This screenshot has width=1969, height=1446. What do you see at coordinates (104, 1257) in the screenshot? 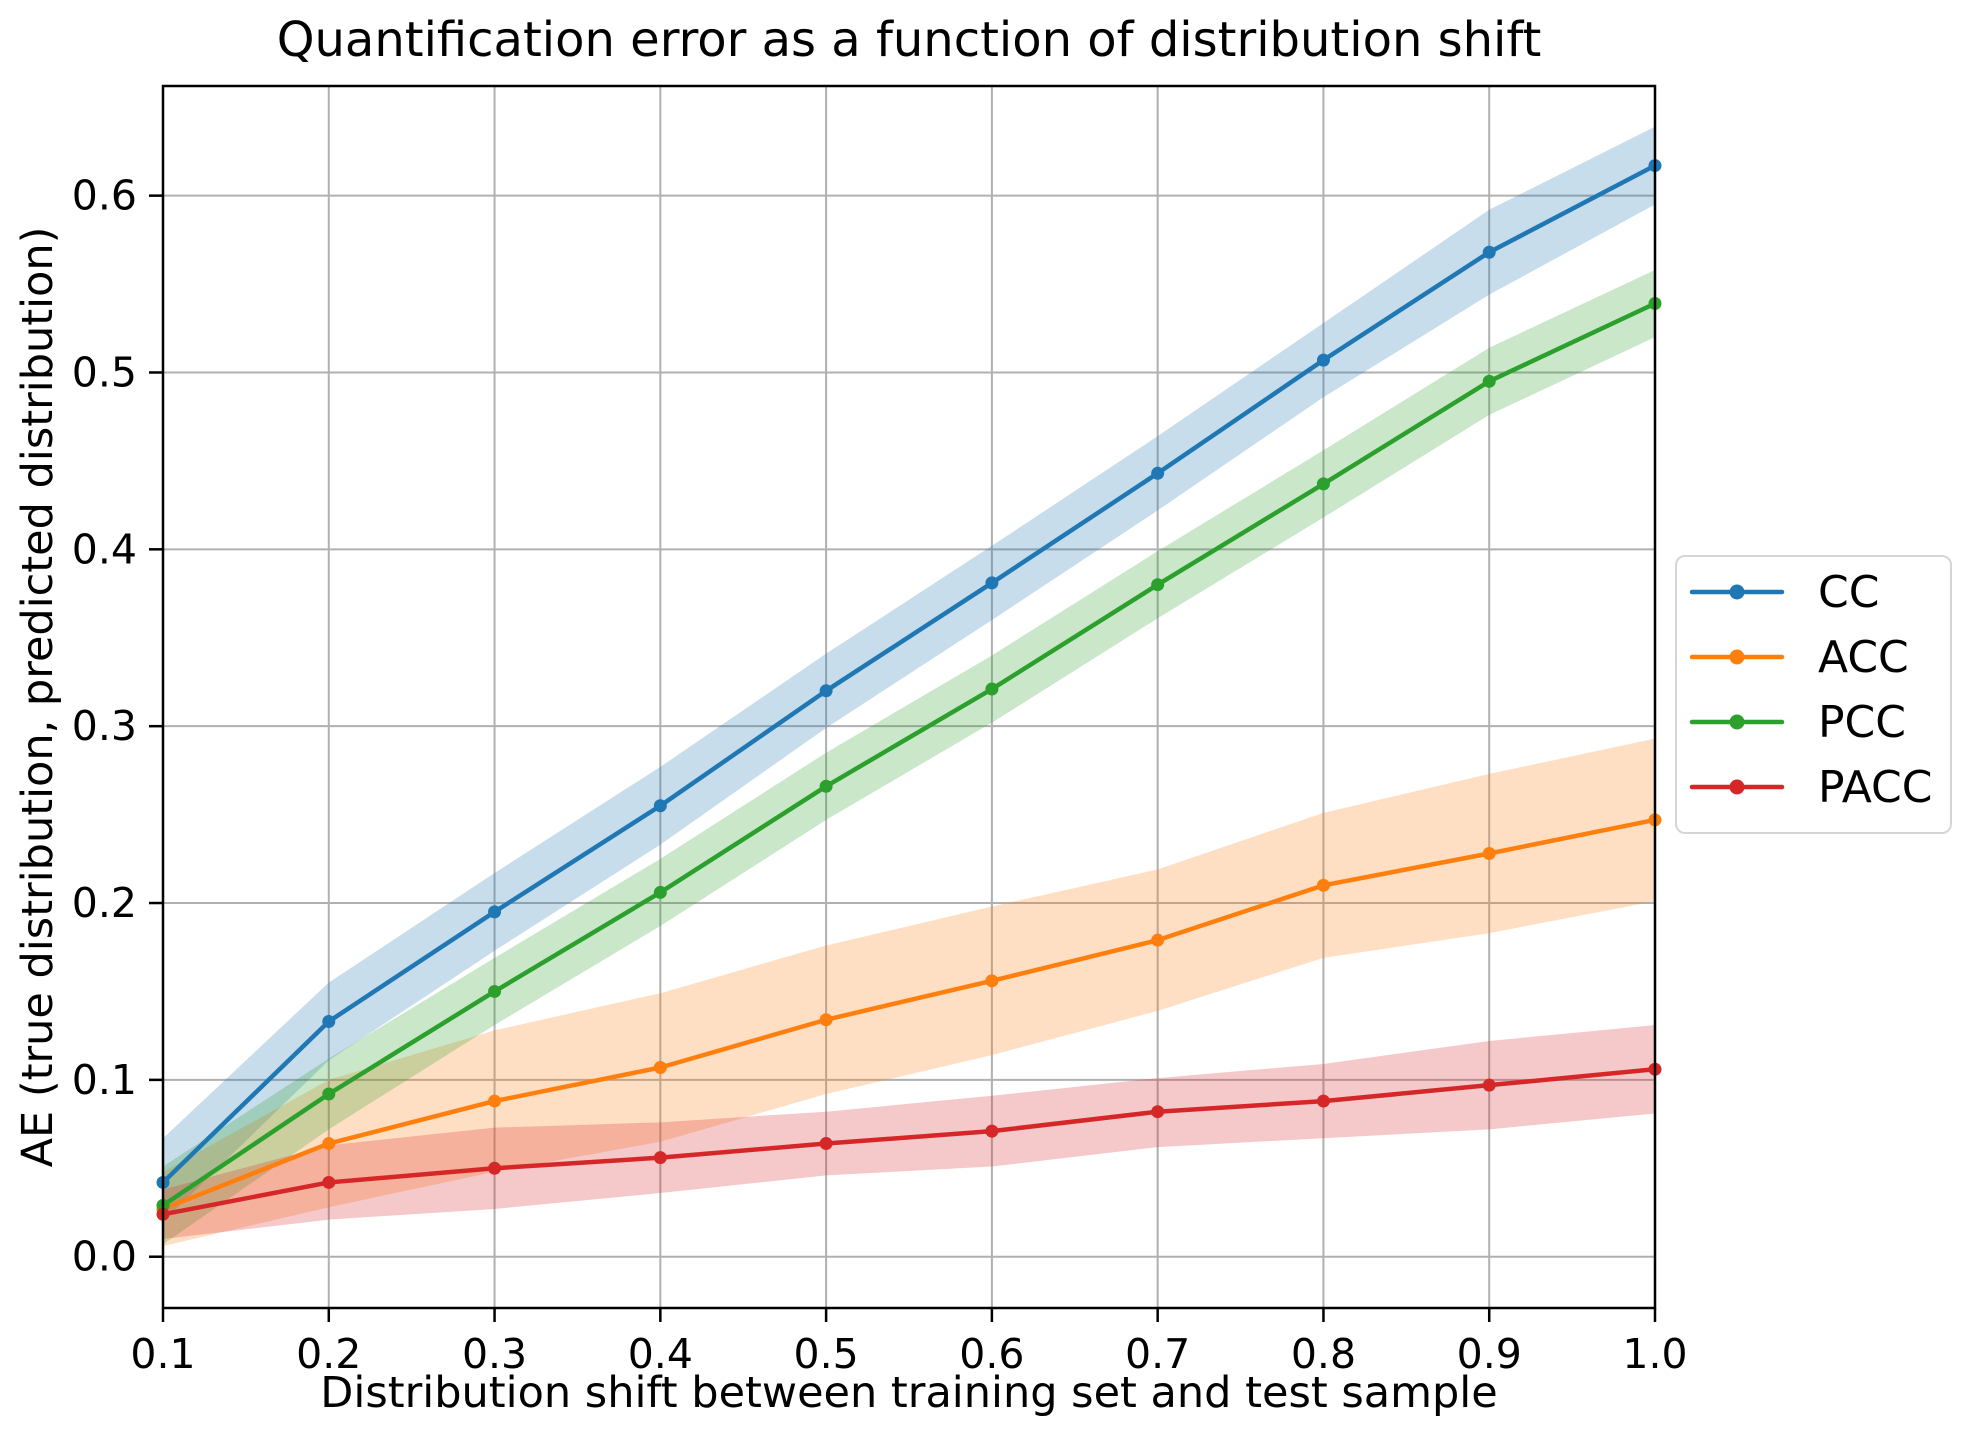
I see `y-tick-label: 0.0` at bounding box center [104, 1257].